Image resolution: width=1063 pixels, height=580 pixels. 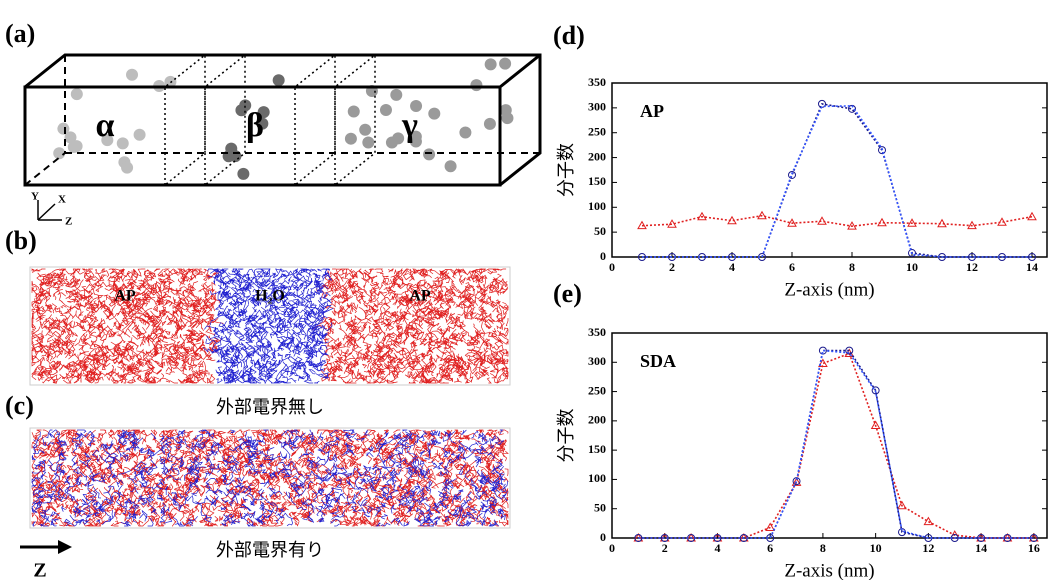 I want to click on y-tick-label: 200, so click(x=597, y=156).